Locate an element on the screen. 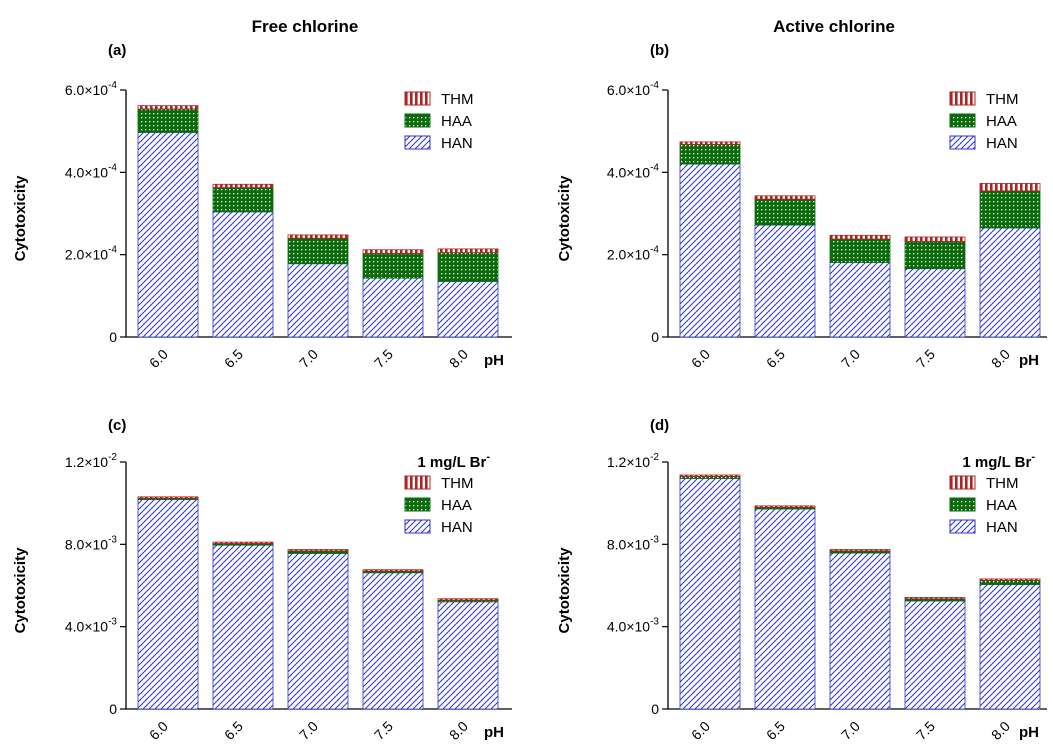 This screenshot has height=751, width=1053. panel-label: (d) is located at coordinates (659, 425).